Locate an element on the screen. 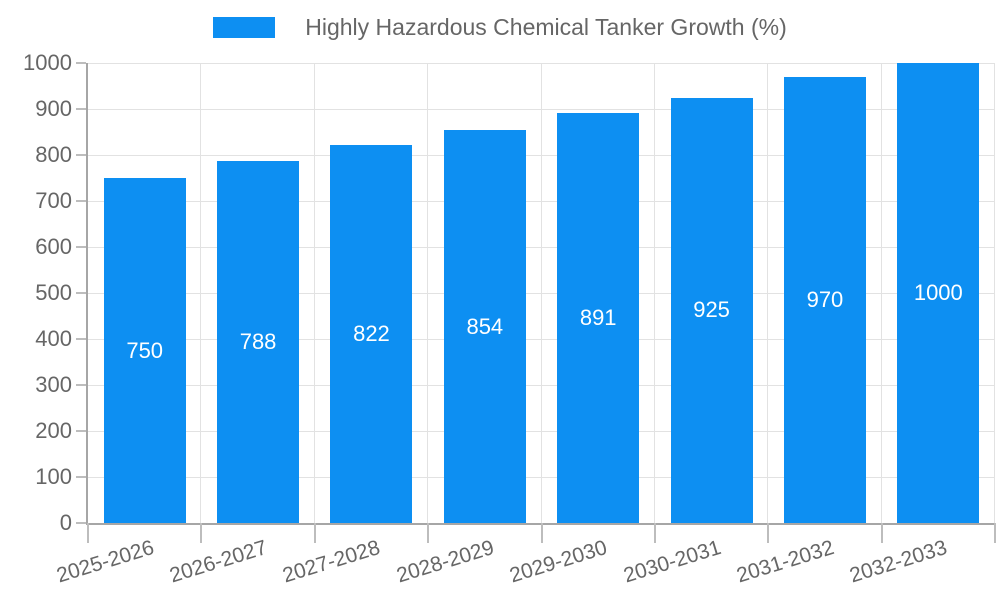  bar-value-label: 788 is located at coordinates (258, 341).